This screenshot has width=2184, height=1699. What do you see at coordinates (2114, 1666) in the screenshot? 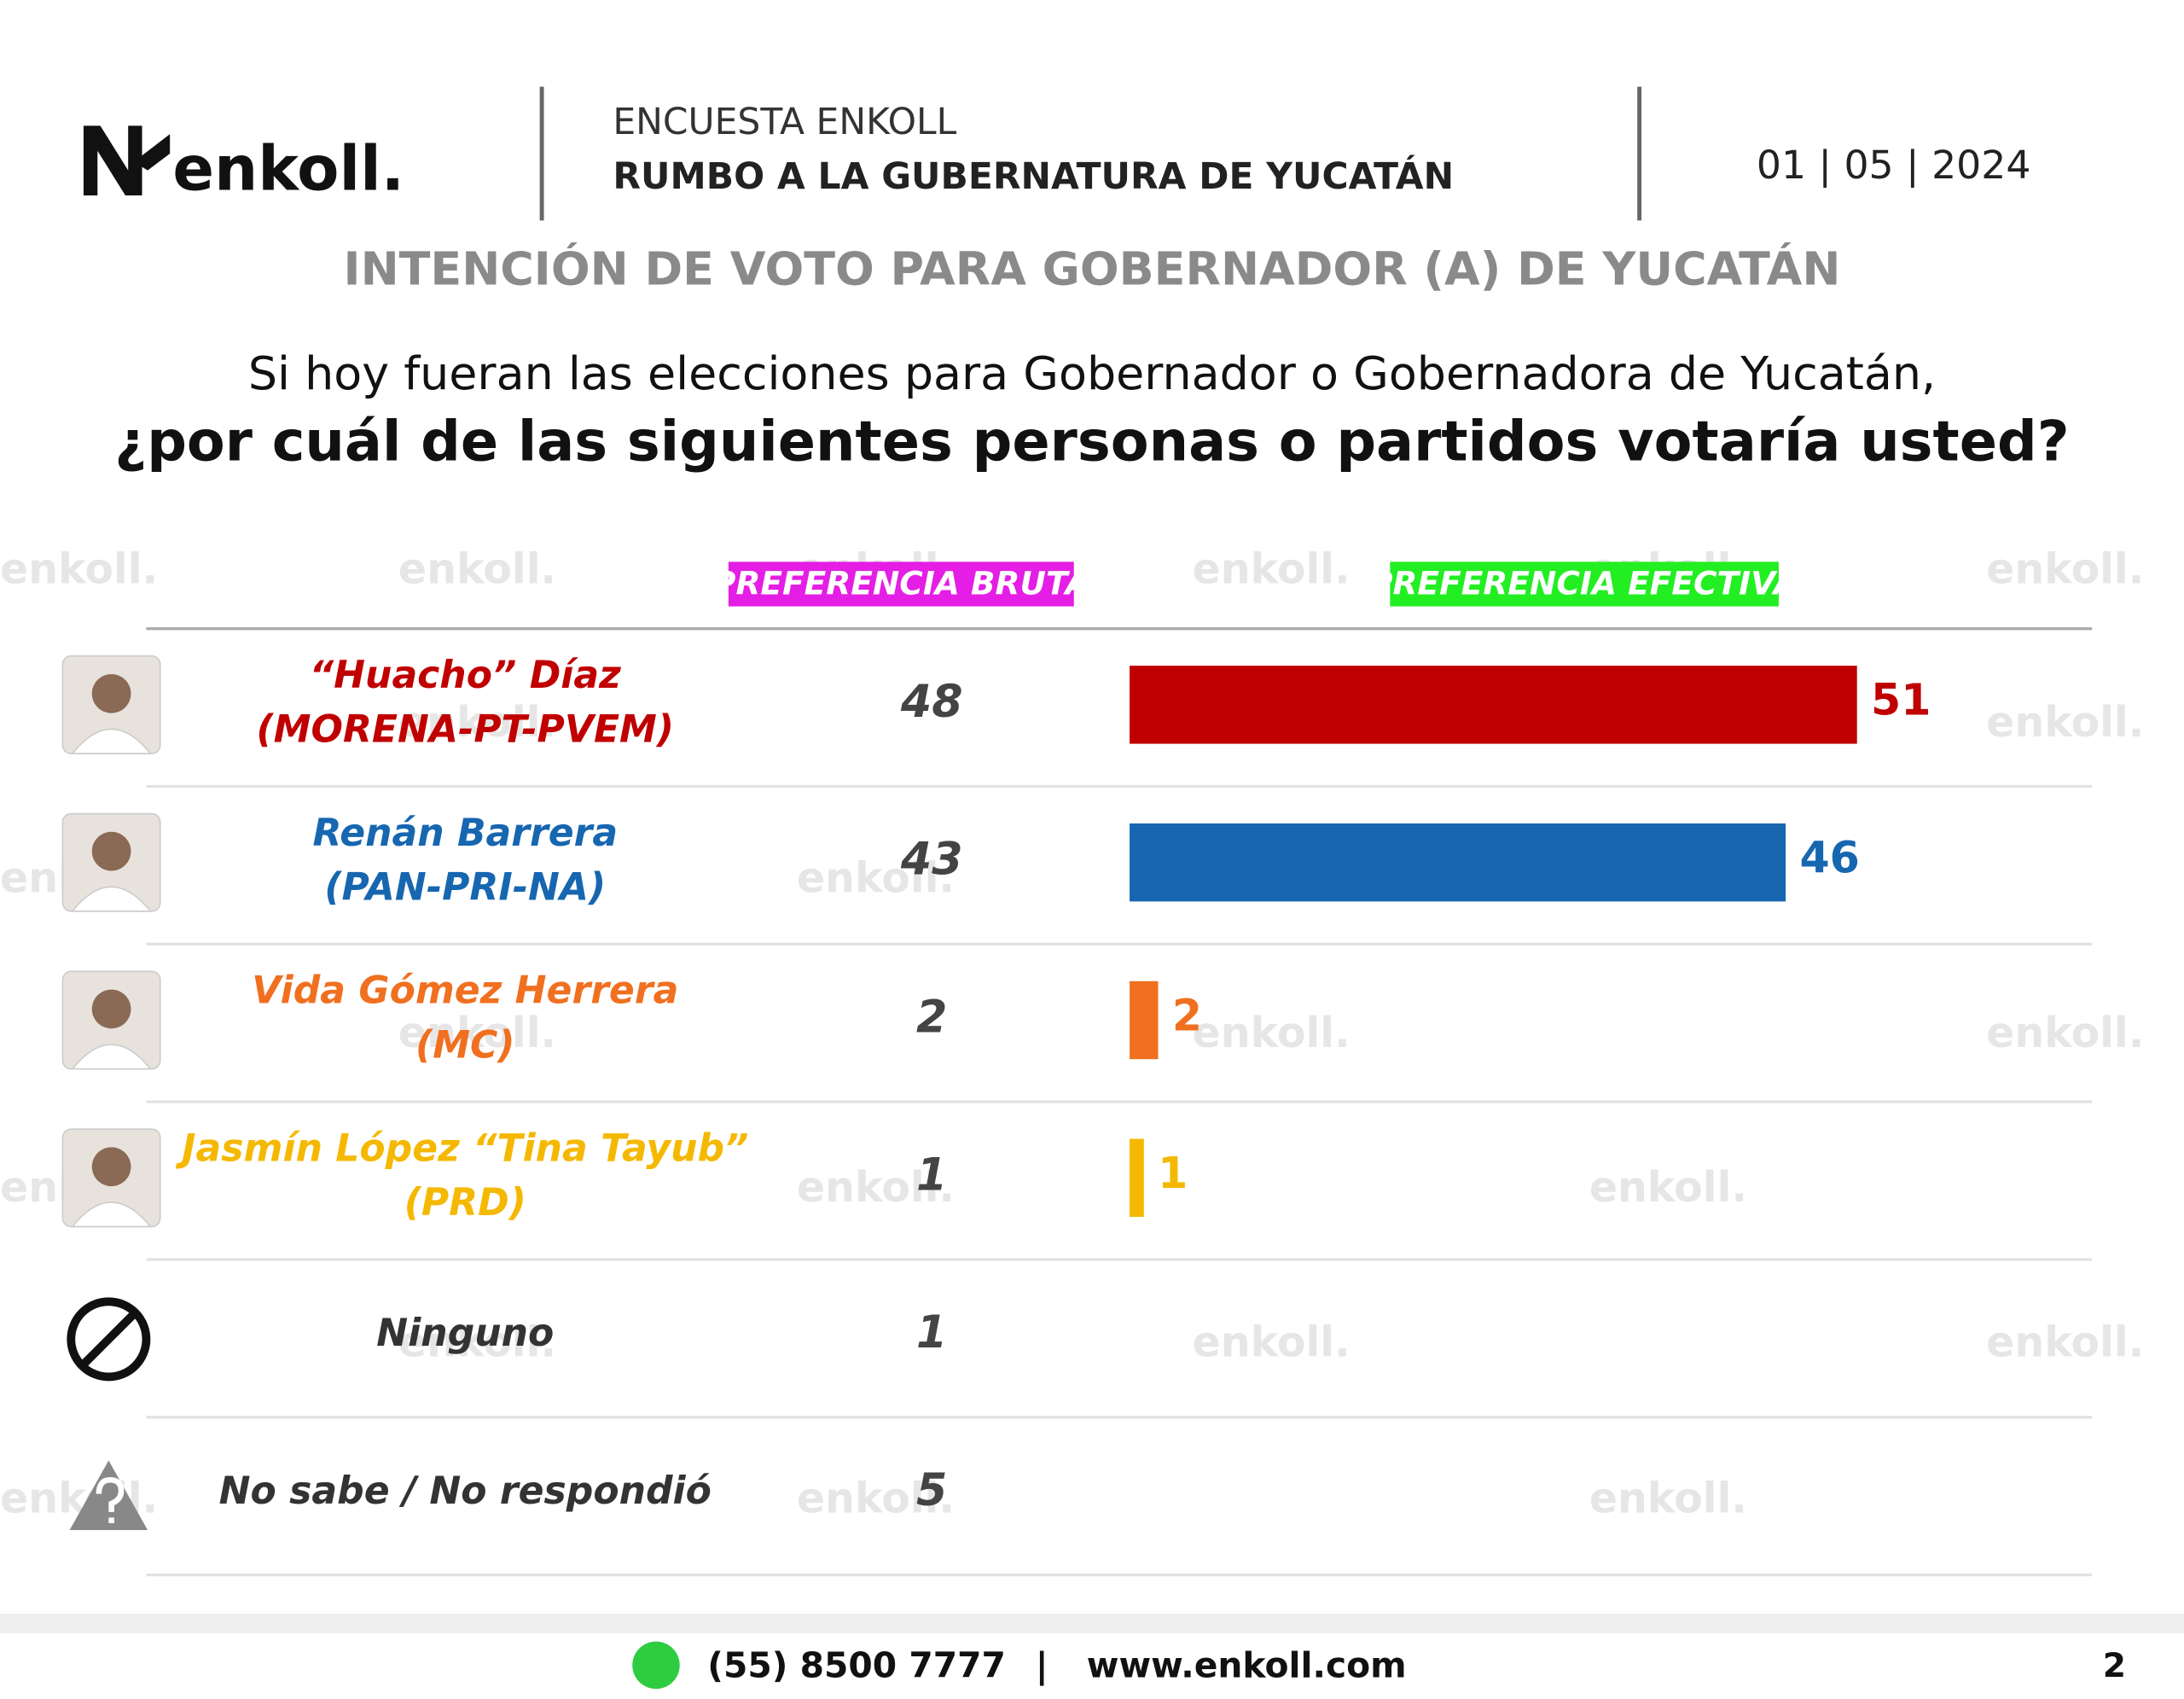
I see `page-number: 2` at bounding box center [2114, 1666].